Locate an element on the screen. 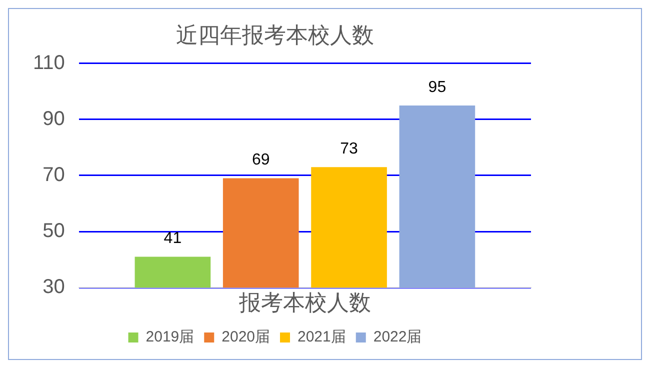 This screenshot has height=370, width=652. legend-label: 2021届 is located at coordinates (322, 337).